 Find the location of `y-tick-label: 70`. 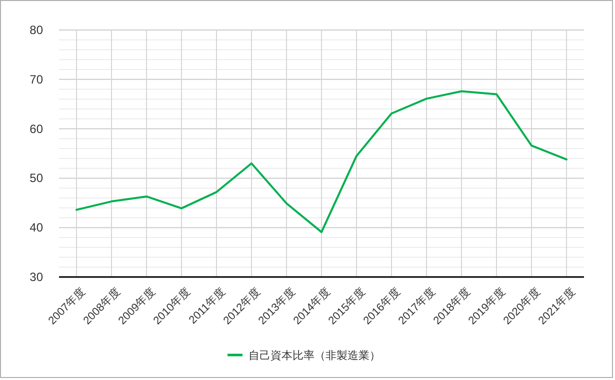

y-tick-label: 70 is located at coordinates (37, 79).